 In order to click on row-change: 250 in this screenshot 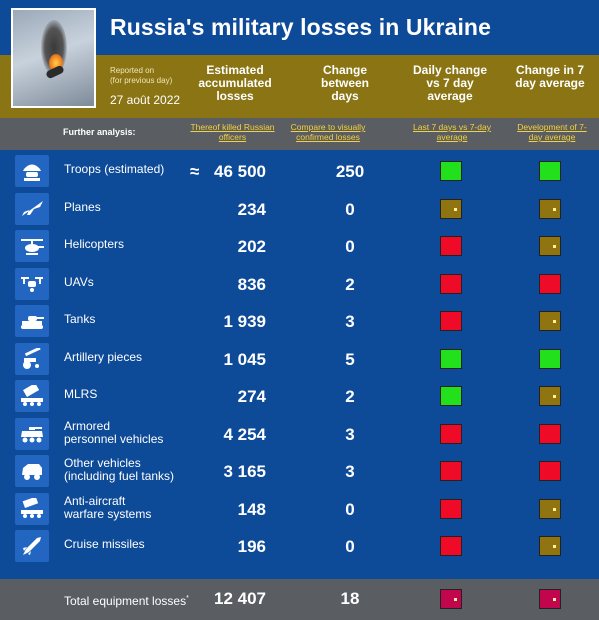, I will do `click(350, 171)`.